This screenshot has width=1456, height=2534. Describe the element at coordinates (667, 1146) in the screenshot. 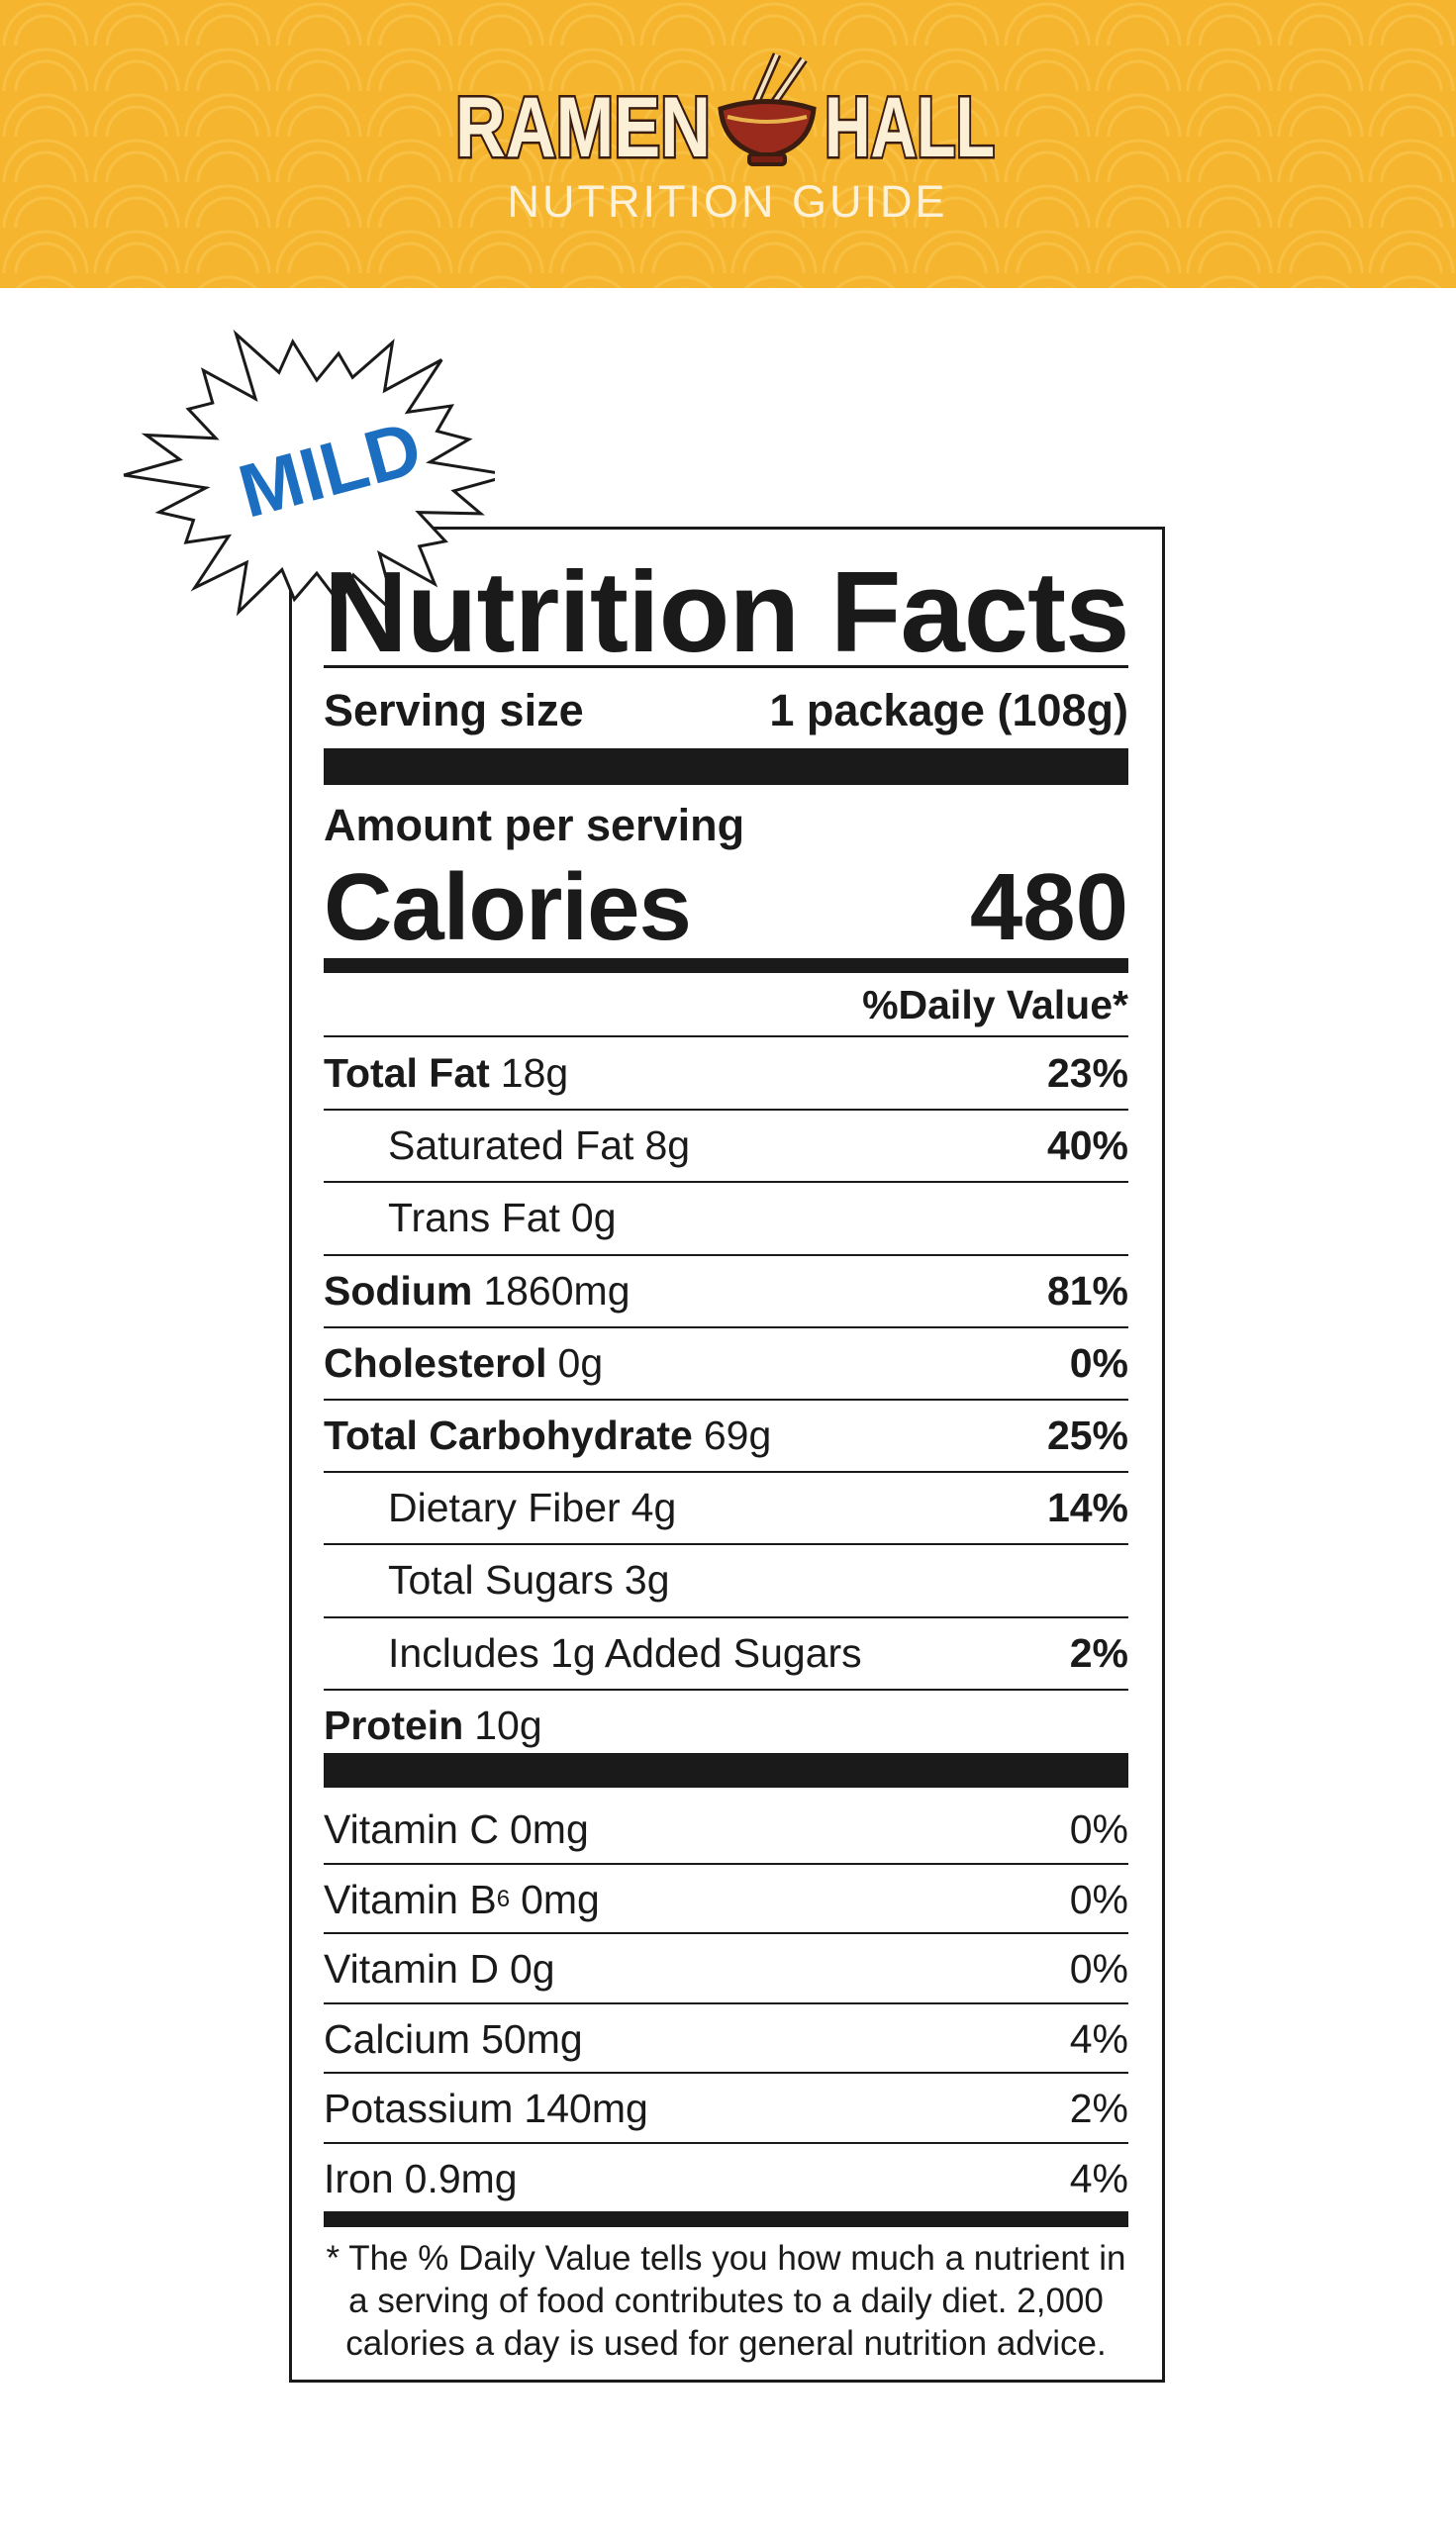

I see `nutrient-amount: 8g` at that location.